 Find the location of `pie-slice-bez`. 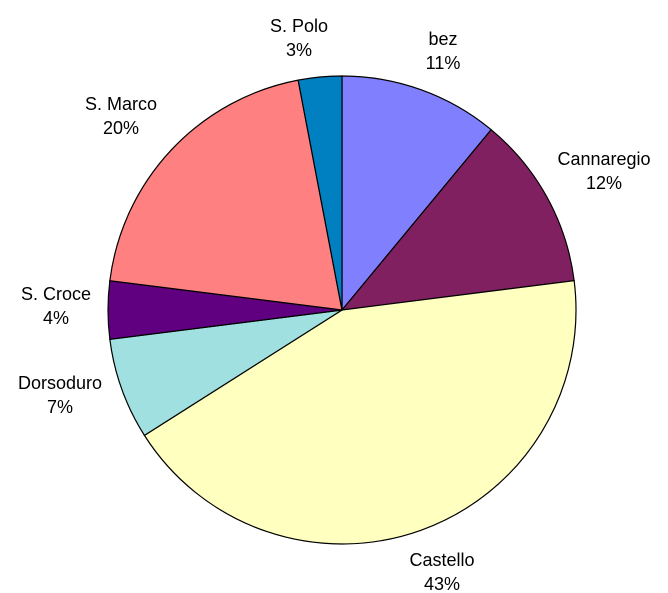

pie-slice-bez is located at coordinates (417, 193).